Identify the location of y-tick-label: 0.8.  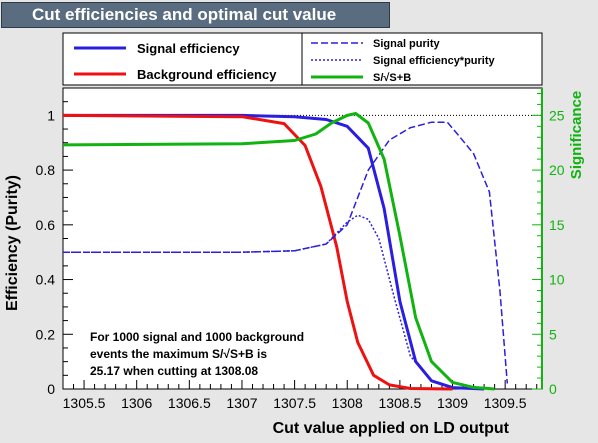
(46, 170).